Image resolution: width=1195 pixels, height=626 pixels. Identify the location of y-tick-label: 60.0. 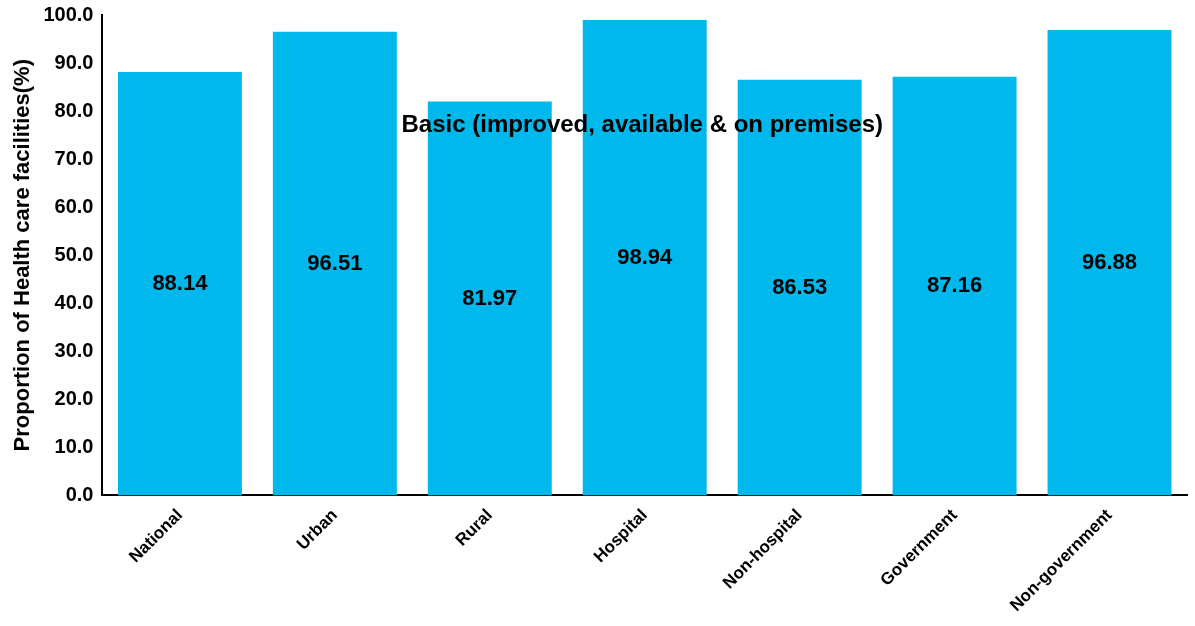
(74, 205).